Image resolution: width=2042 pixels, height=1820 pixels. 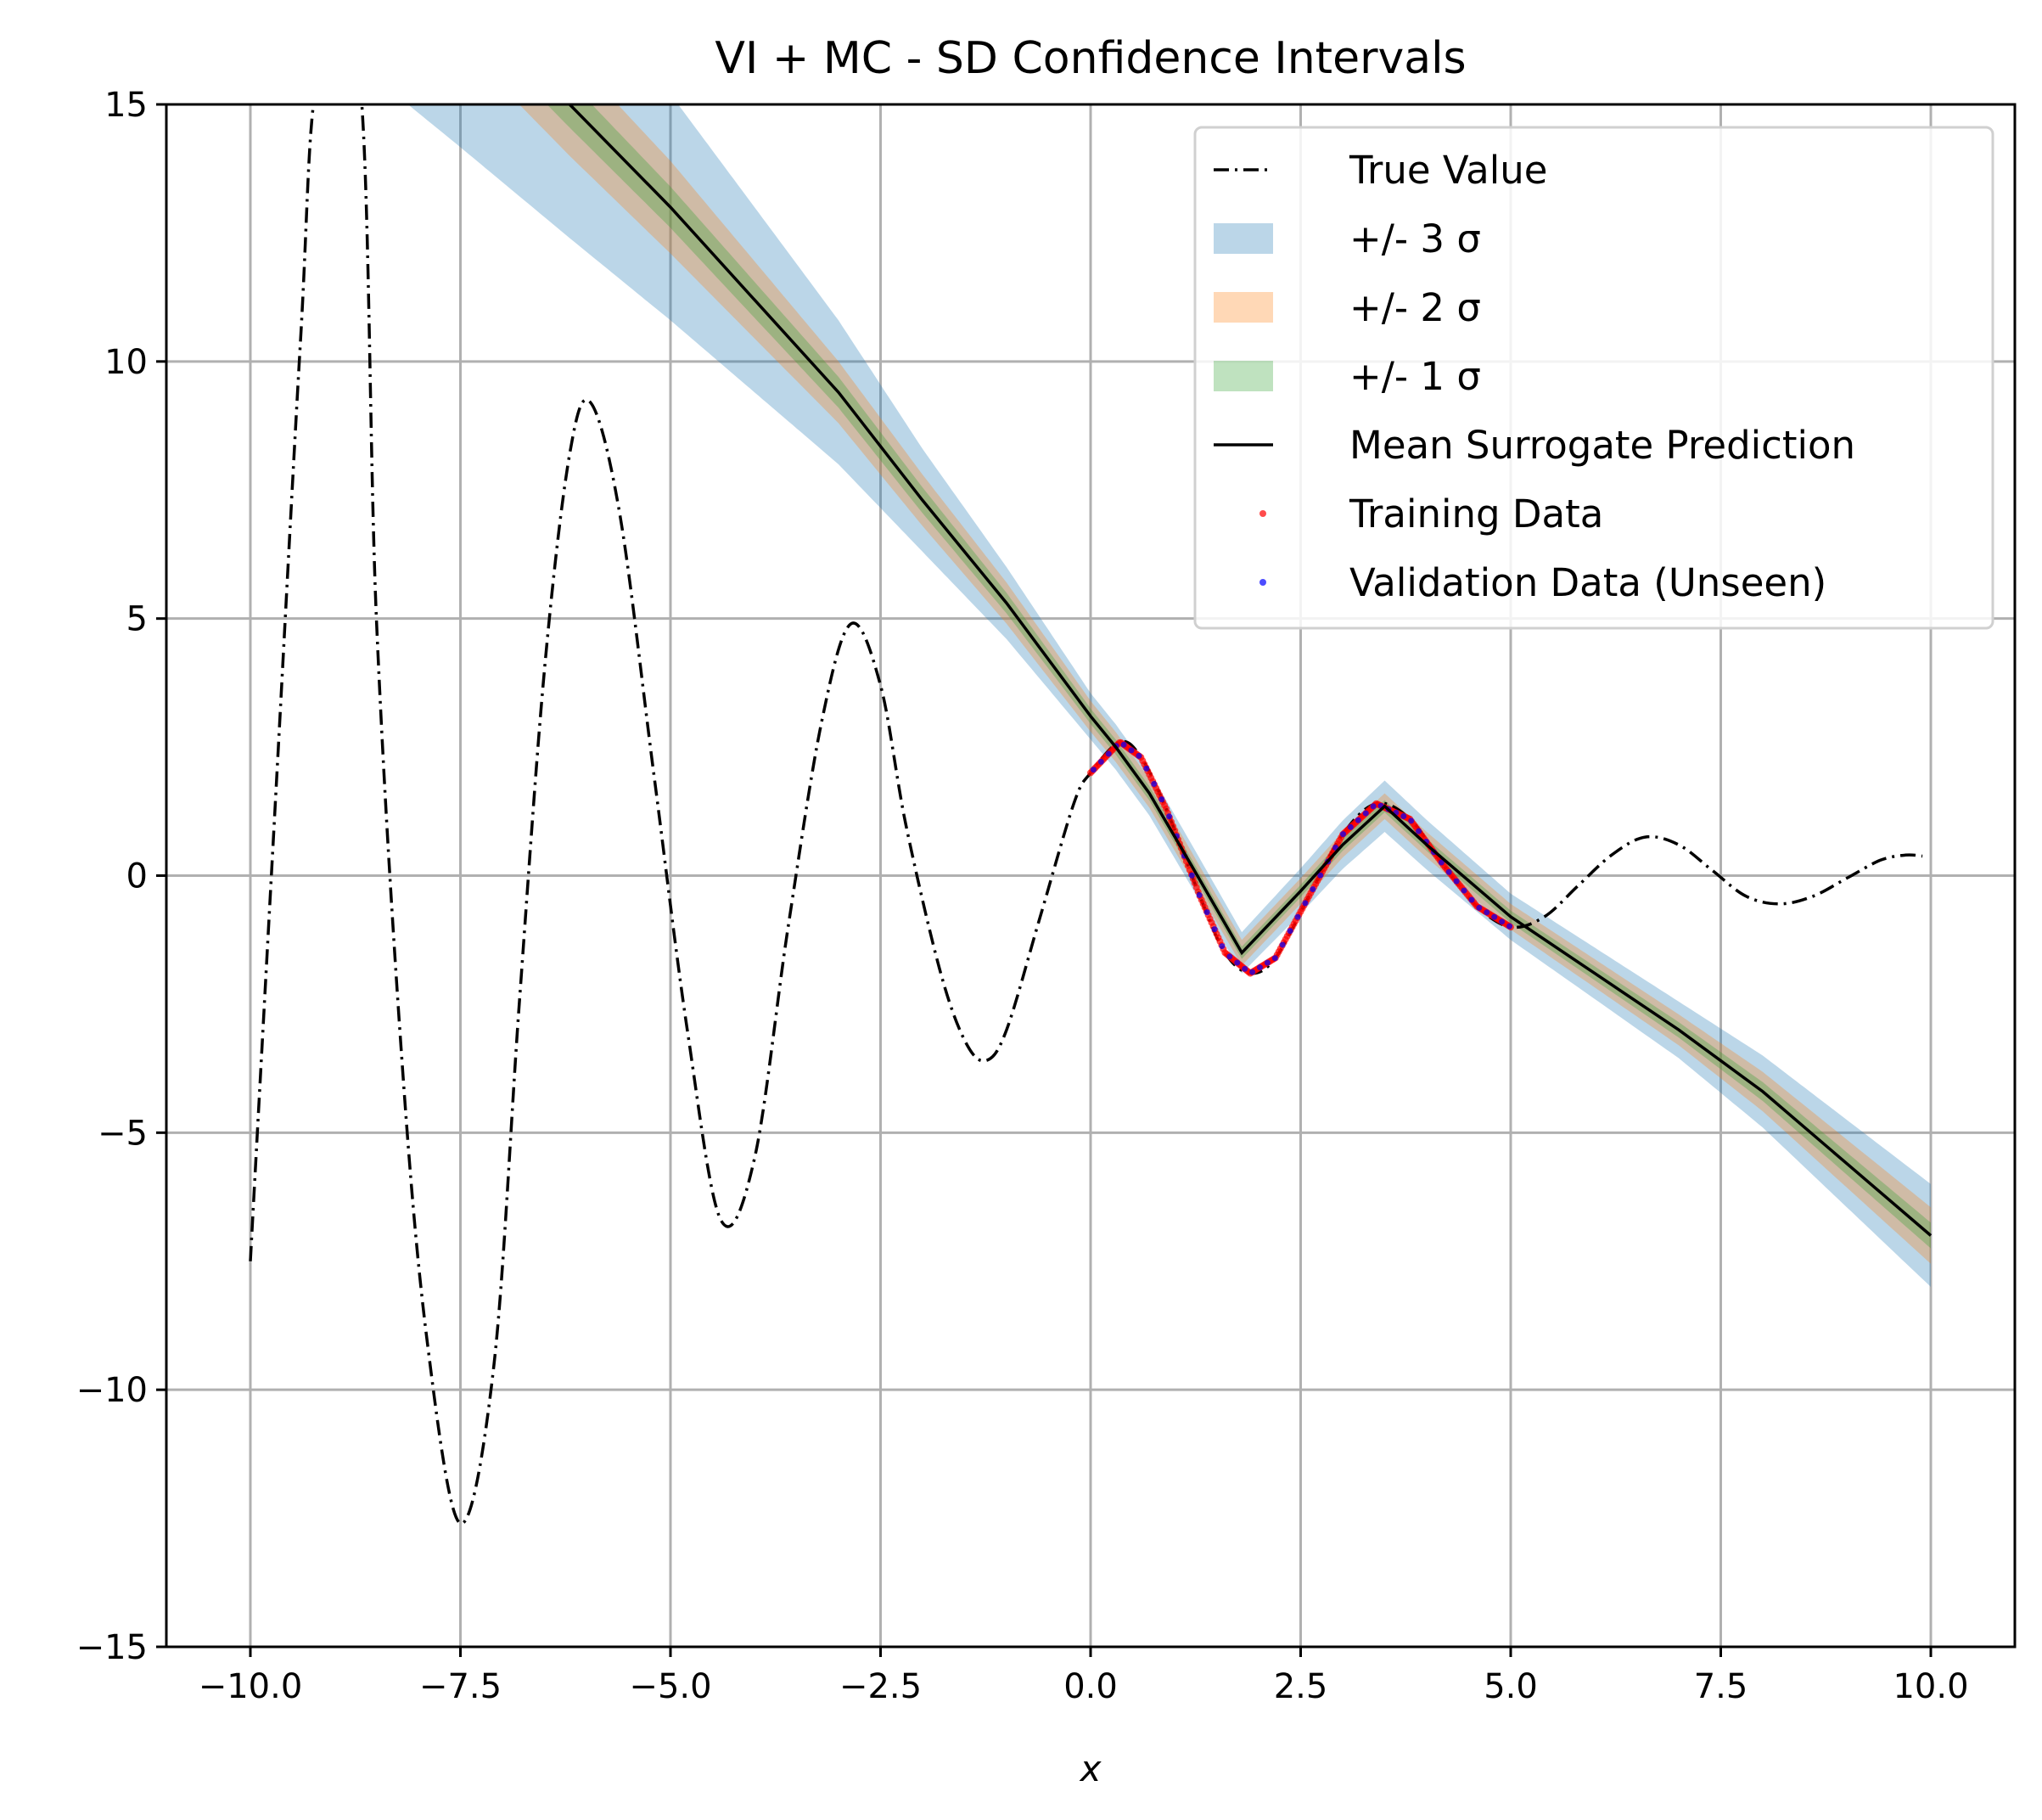 I want to click on x-tick-label-3: −2.5, so click(x=880, y=1686).